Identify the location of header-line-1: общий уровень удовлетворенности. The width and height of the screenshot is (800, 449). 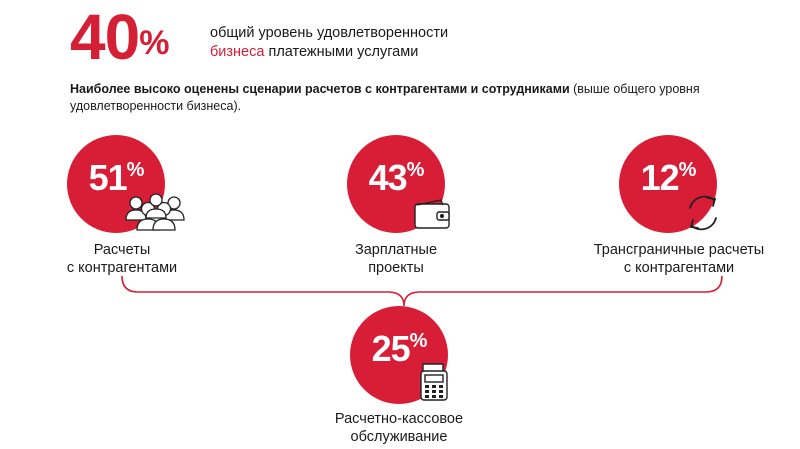
(329, 33).